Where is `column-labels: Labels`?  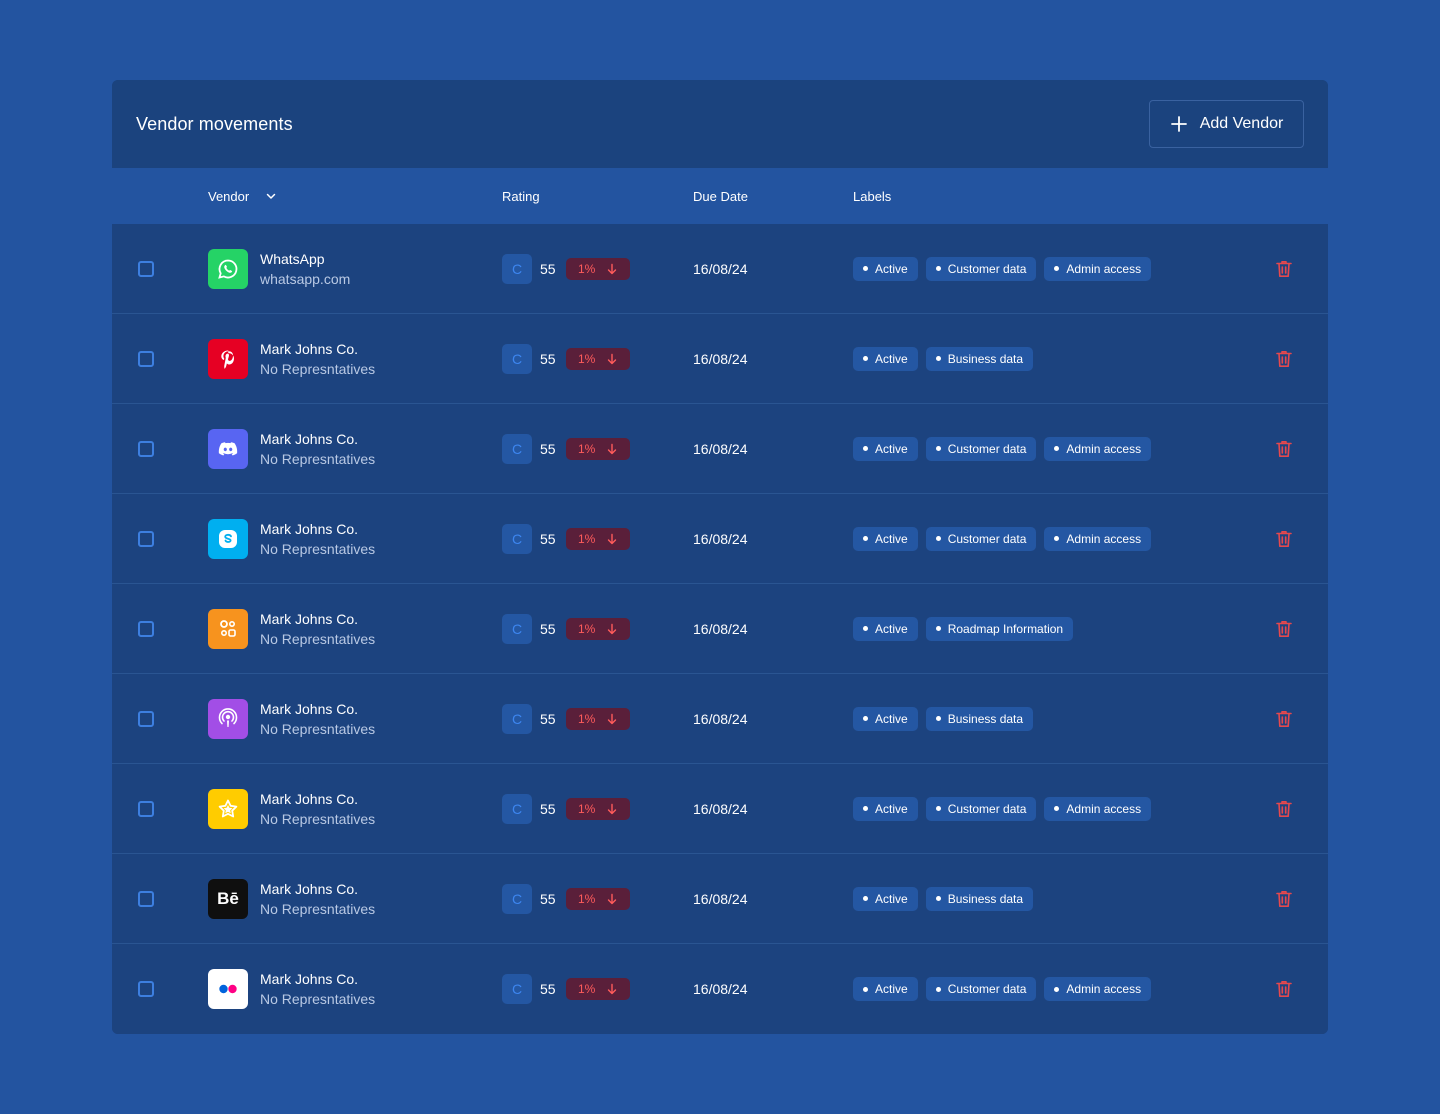 column-labels: Labels is located at coordinates (872, 196).